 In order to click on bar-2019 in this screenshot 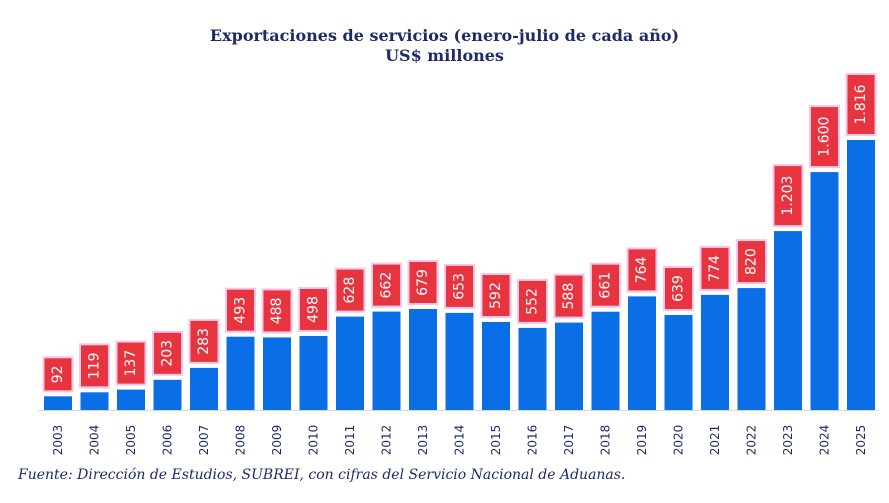, I will do `click(642, 353)`.